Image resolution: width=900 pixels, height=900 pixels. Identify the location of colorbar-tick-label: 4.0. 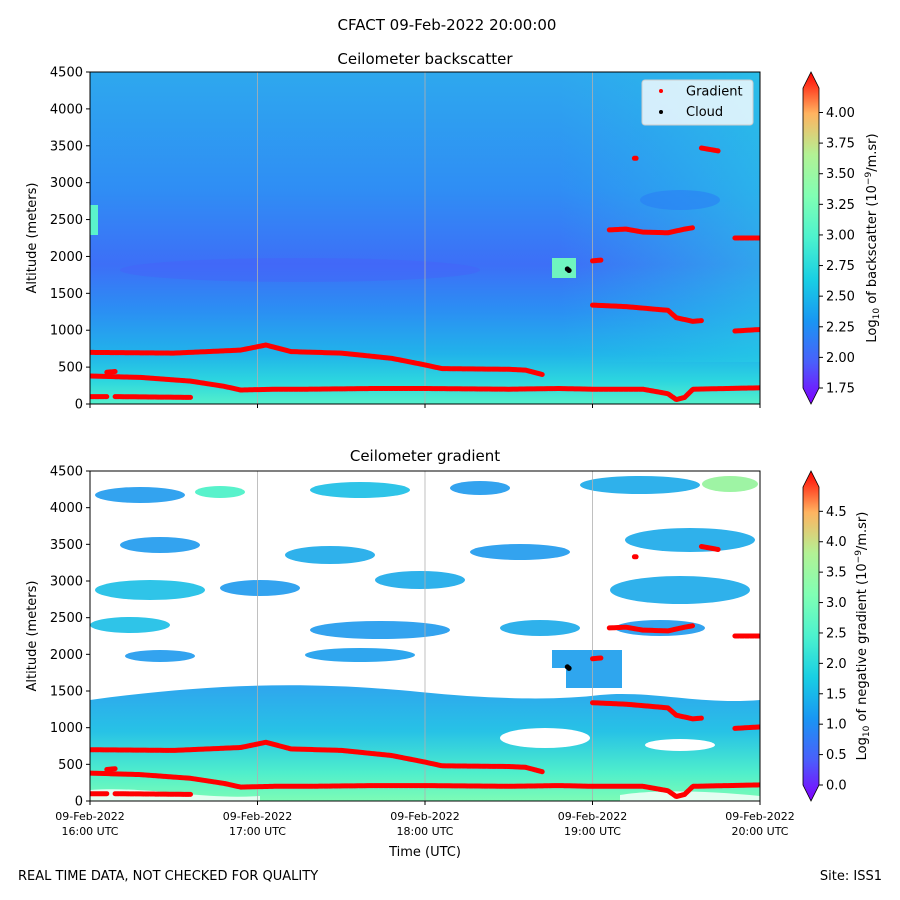
(836, 542).